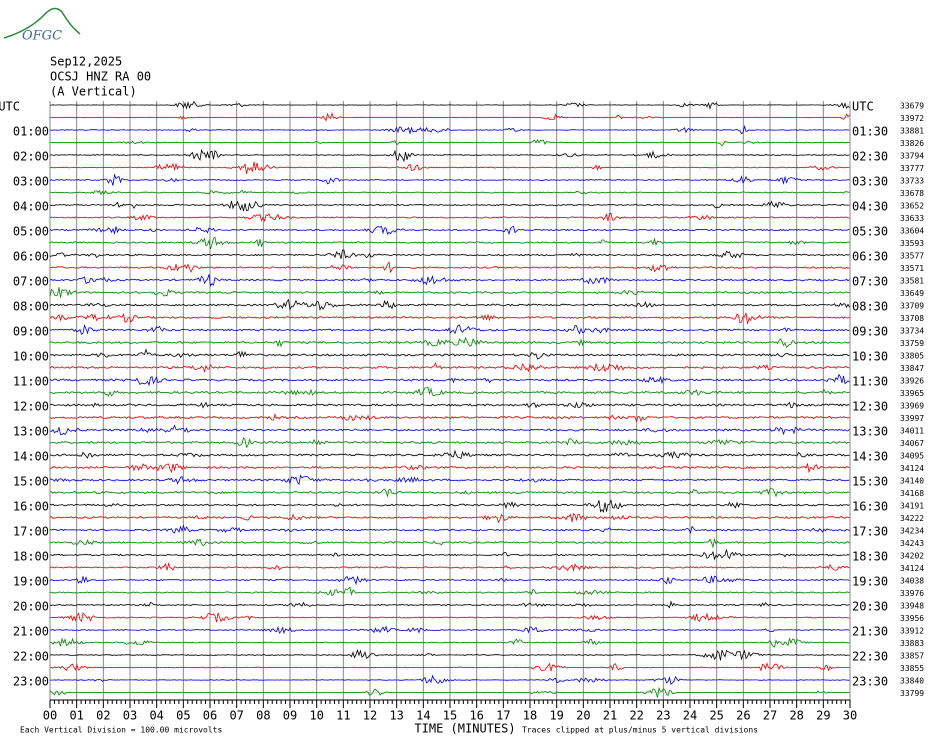 Image resolution: width=930 pixels, height=744 pixels. Describe the element at coordinates (912, 406) in the screenshot. I see `trace-value: 33969` at that location.